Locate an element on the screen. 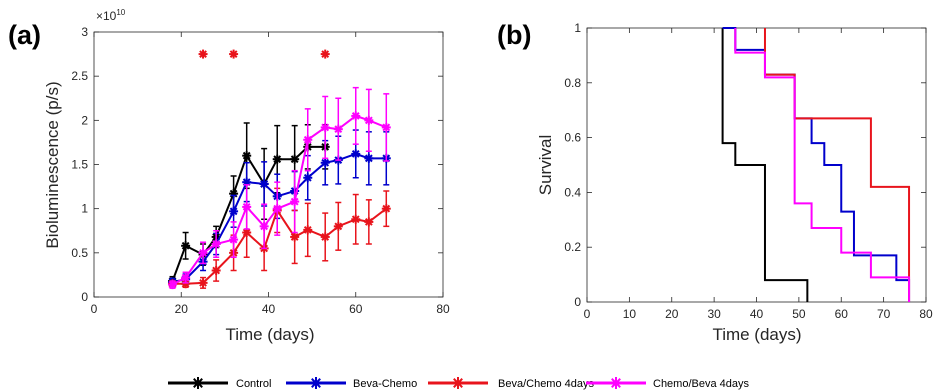 The width and height of the screenshot is (948, 392). y-tick-label: 0.6 is located at coordinates (572, 138).